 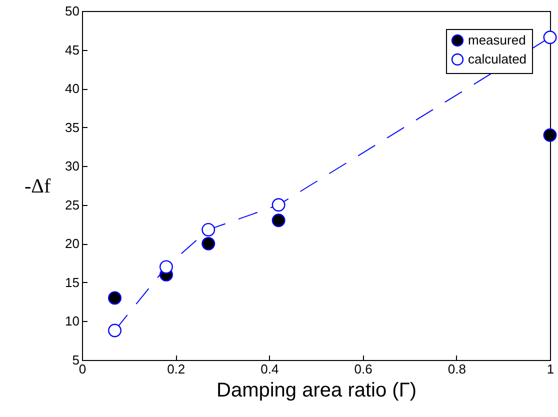 I want to click on x-tick-label: 0.6, so click(x=363, y=369).